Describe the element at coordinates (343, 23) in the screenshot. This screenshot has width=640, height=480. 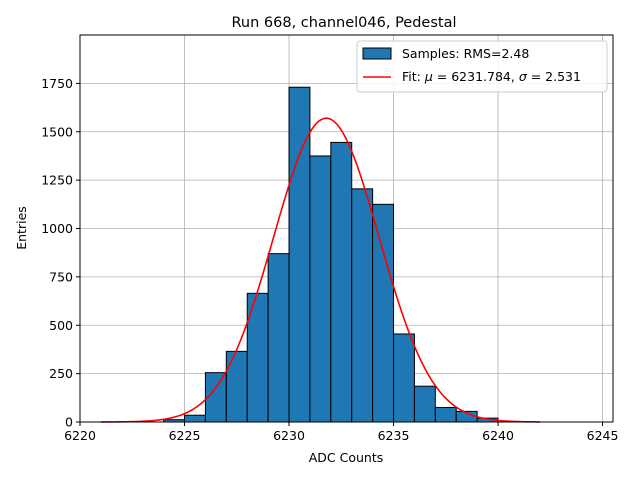
I see `chart-title: Run 668, channel046, Pedestal` at that location.